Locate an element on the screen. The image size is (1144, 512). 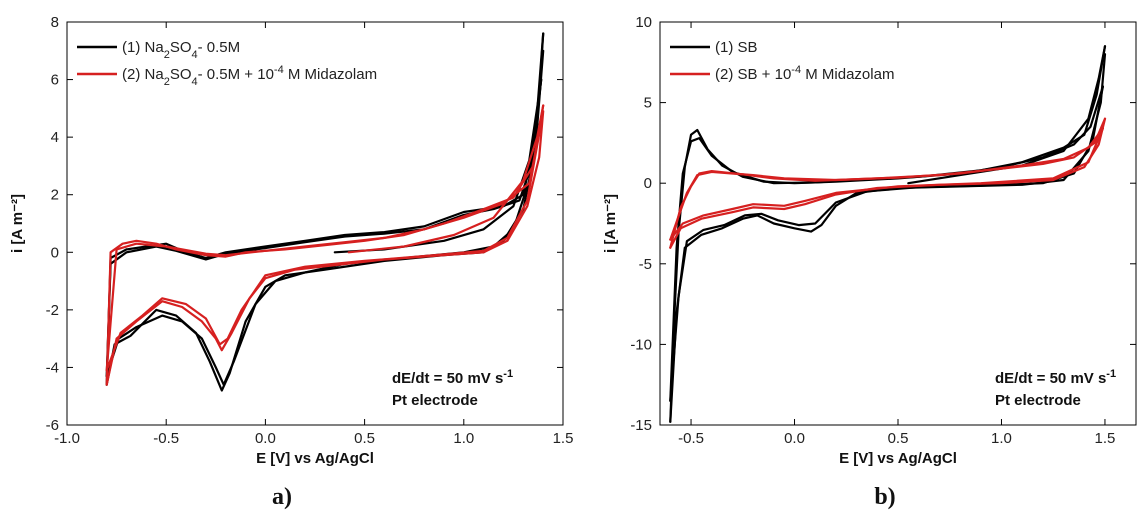
y-tick-label: 8 is located at coordinates (55, 22).